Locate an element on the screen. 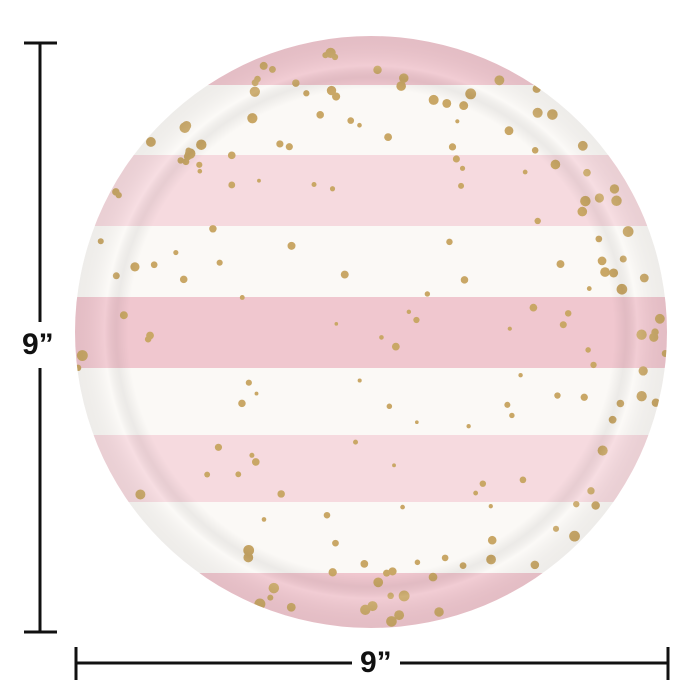 This screenshot has height=700, width=700. width-label: 9” is located at coordinates (376, 663).